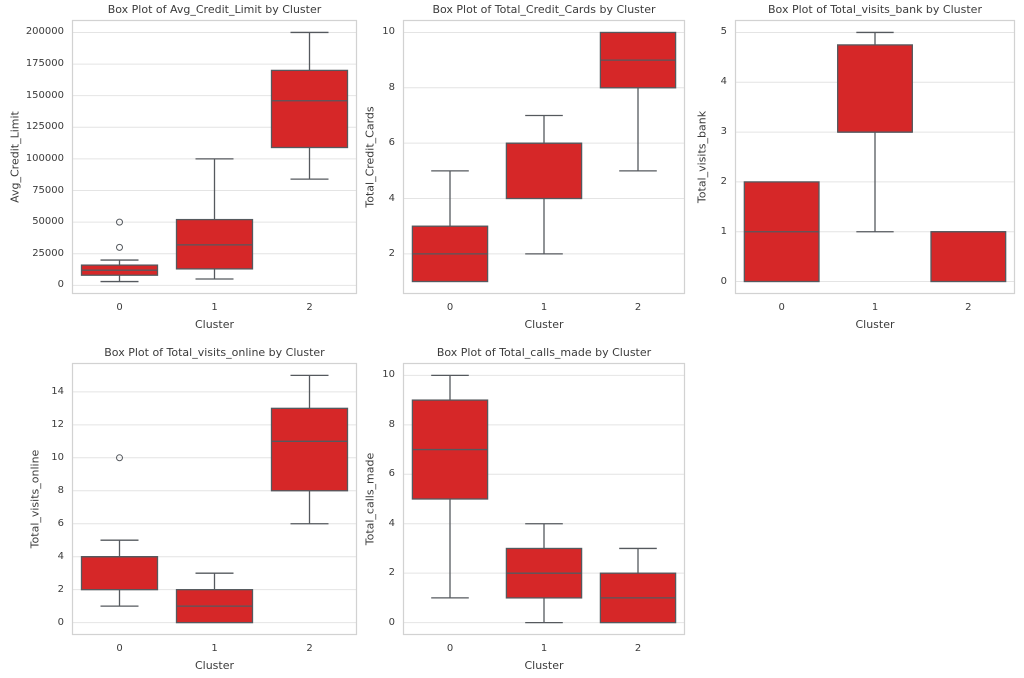  What do you see at coordinates (723, 231) in the screenshot?
I see `y-tick-label: 1` at bounding box center [723, 231].